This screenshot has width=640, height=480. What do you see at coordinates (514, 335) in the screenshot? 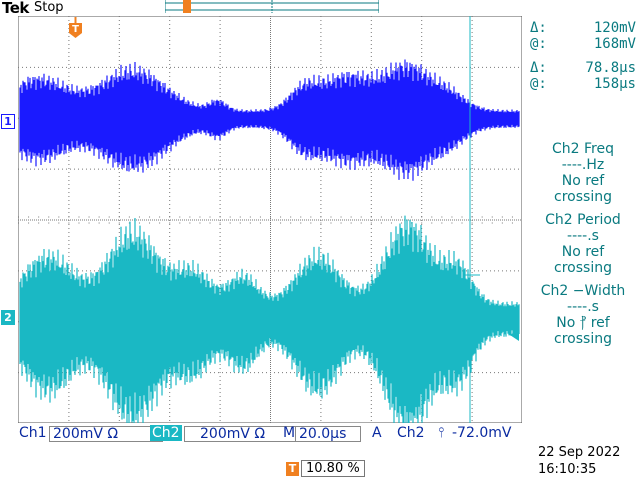
I see `trigger-level-arrow-icon` at bounding box center [514, 335].